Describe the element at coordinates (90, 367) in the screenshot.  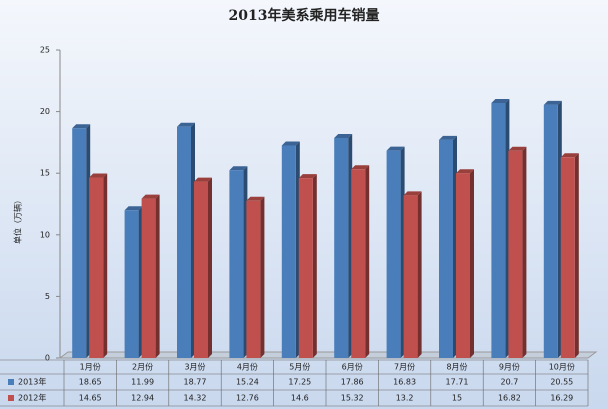
I see `x-tick-label: 1月份` at that location.